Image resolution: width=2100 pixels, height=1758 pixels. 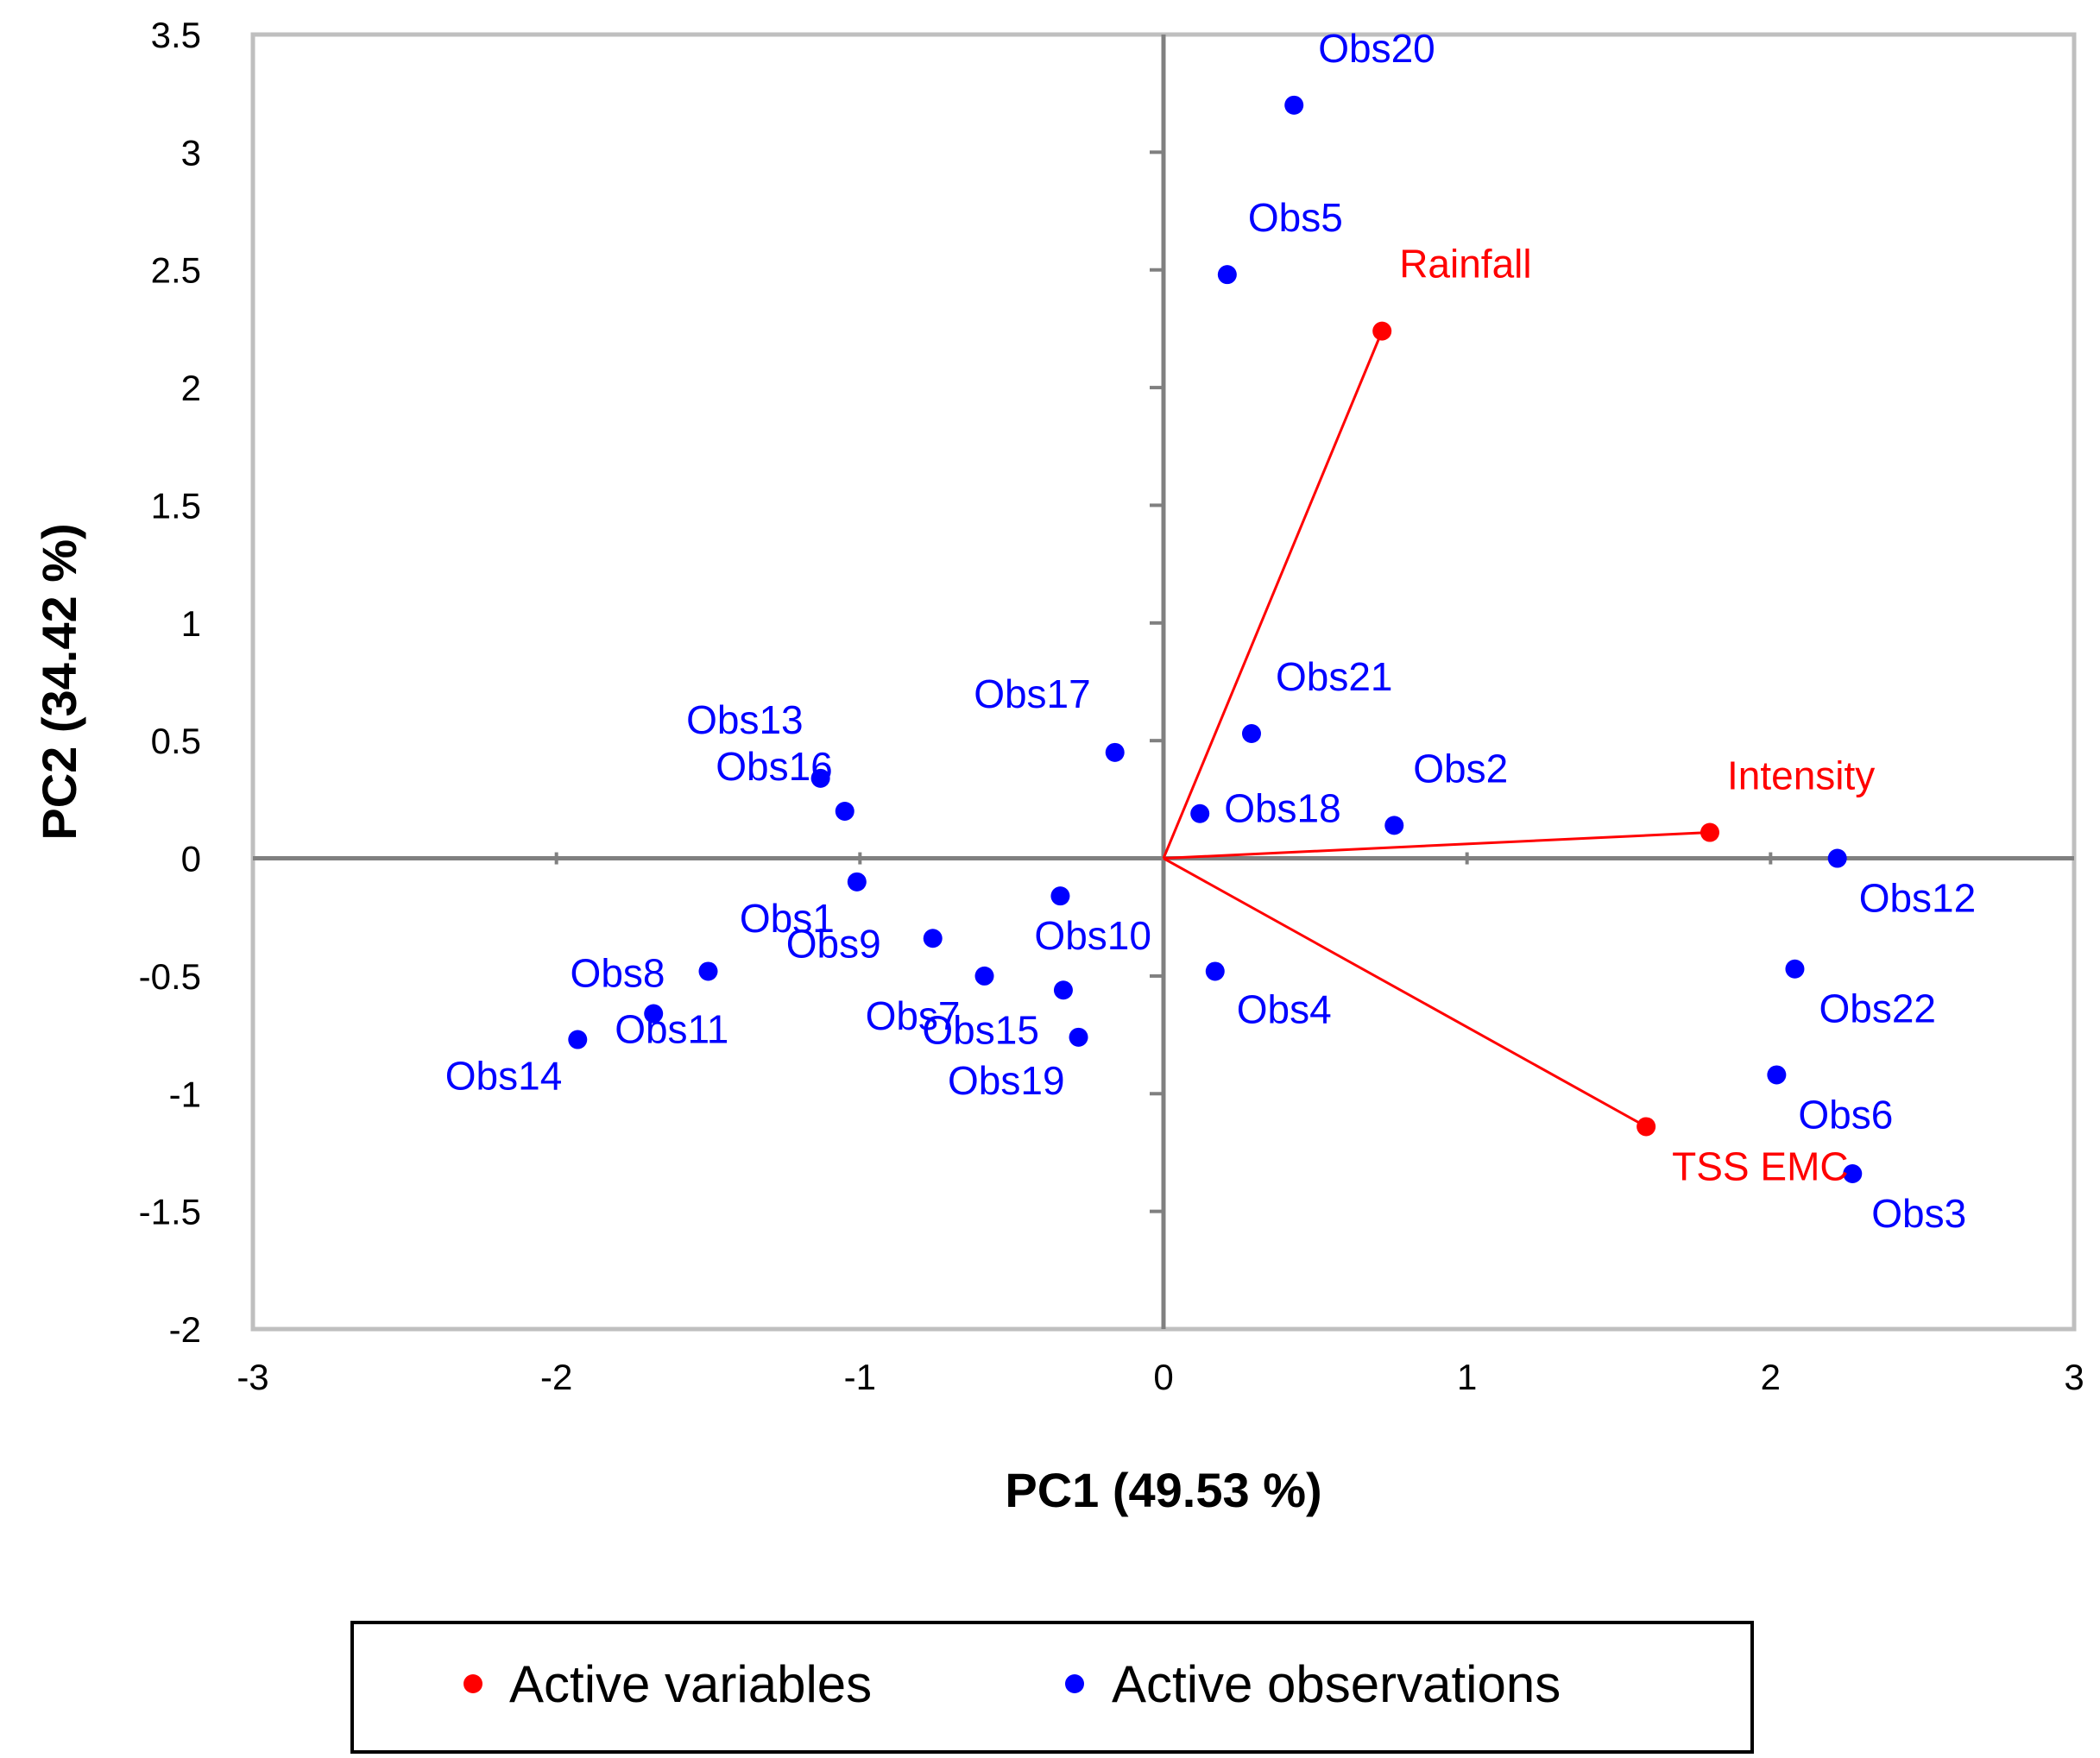 I want to click on observation-label-obs4: Obs4, so click(x=1284, y=1009).